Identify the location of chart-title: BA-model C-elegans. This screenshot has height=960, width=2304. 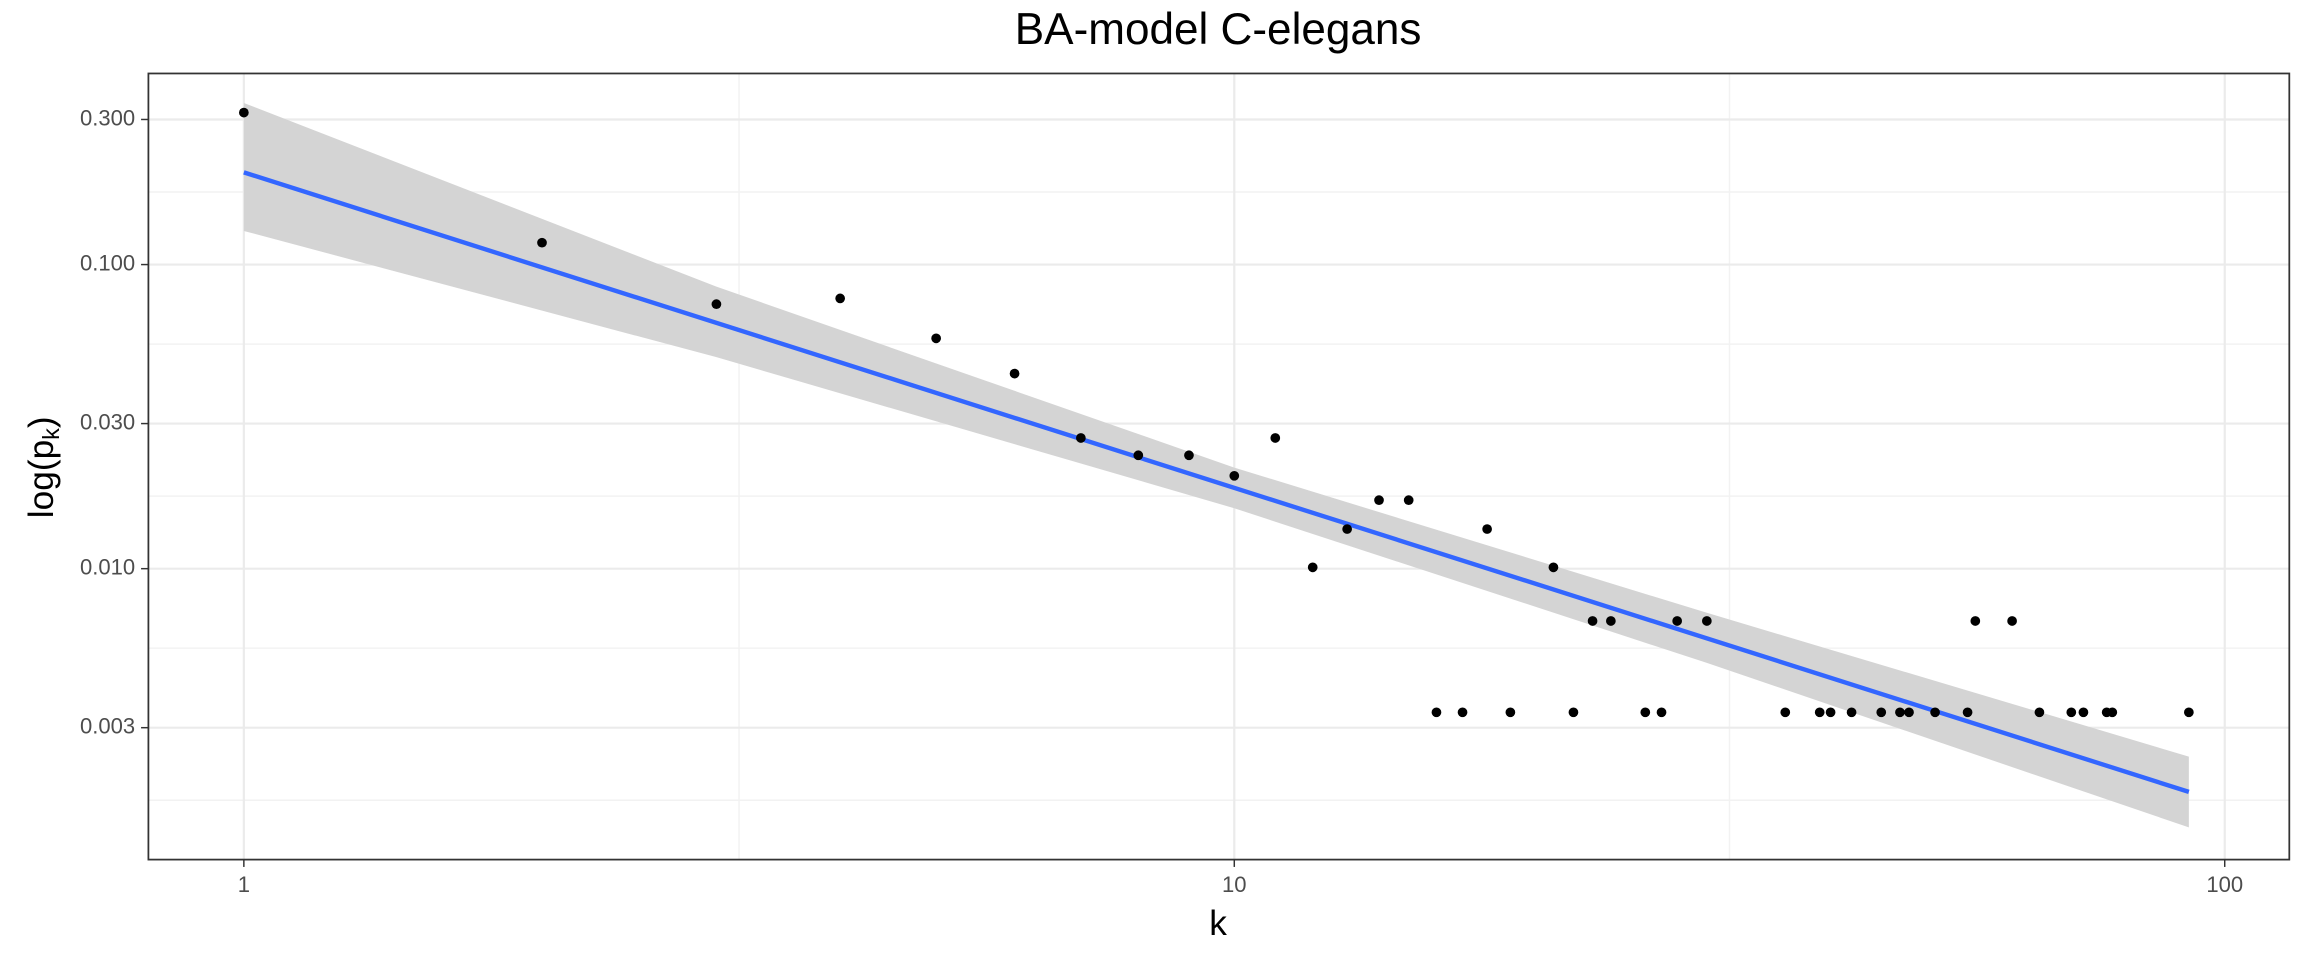
(1218, 29).